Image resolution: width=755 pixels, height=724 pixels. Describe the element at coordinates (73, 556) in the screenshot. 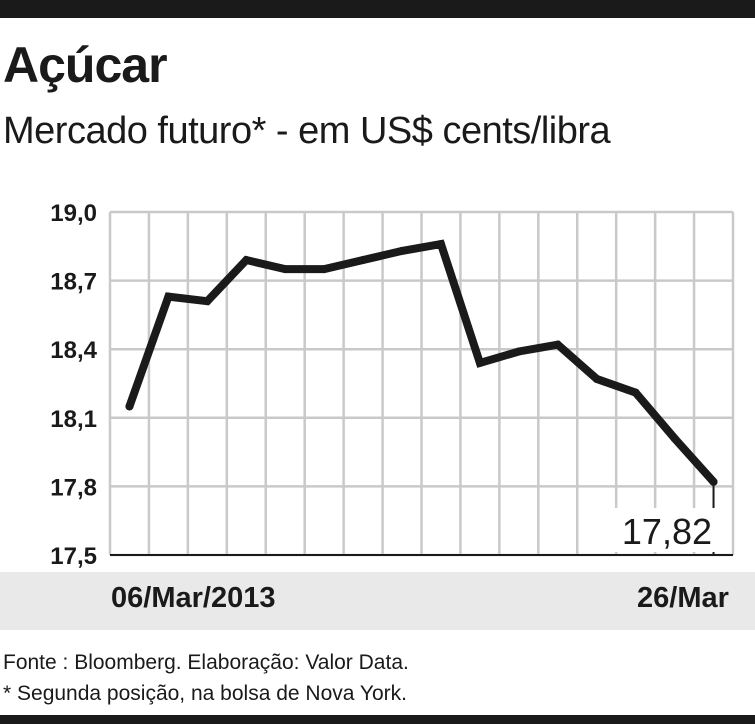

I see `y-tick-label: 17,5` at that location.